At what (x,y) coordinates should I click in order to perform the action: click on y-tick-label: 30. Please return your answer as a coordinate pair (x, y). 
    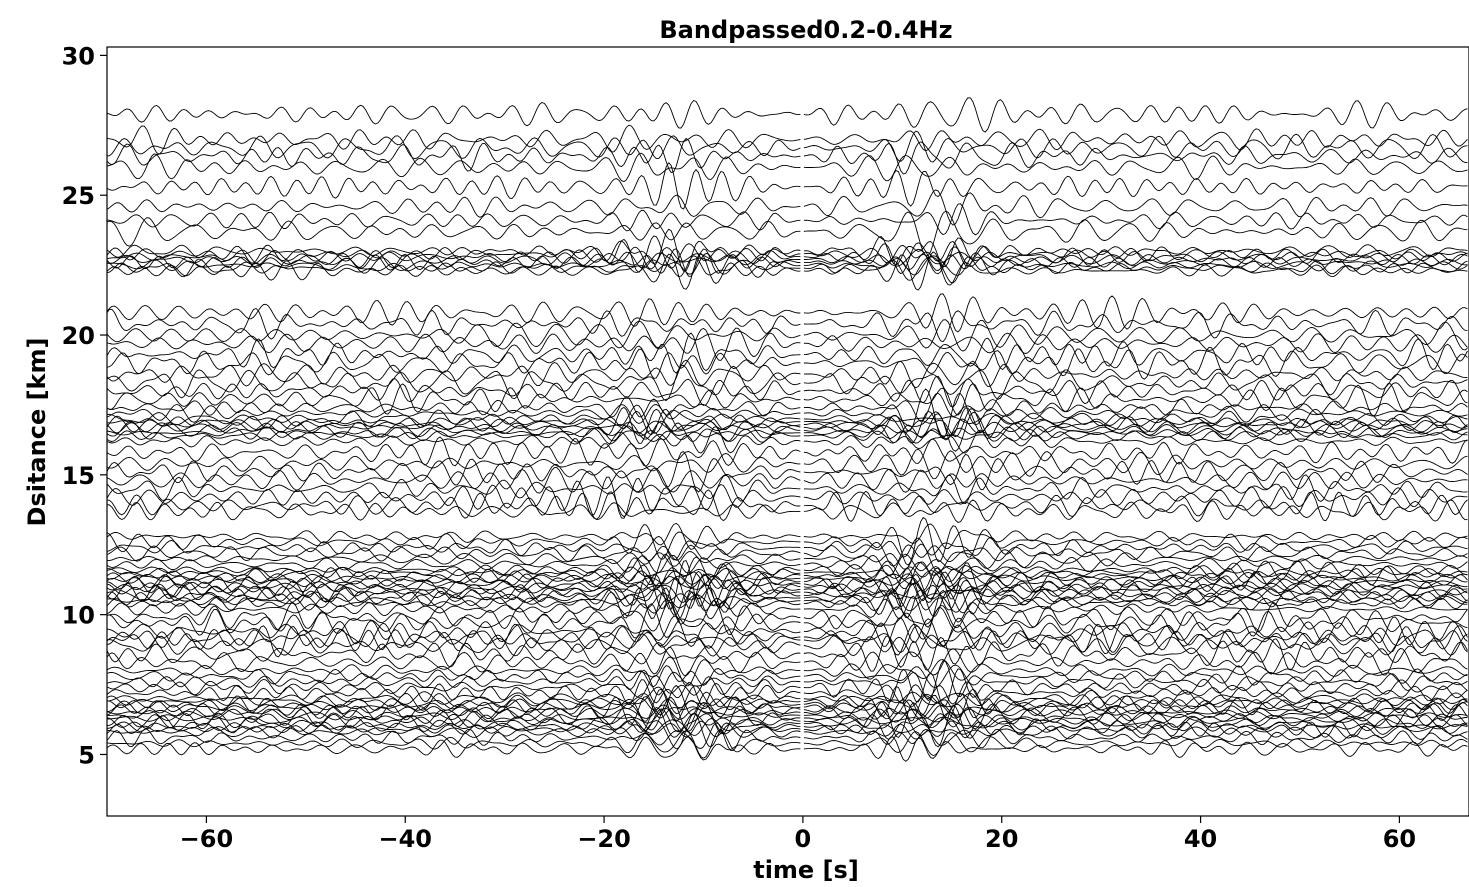
    Looking at the image, I should click on (78, 56).